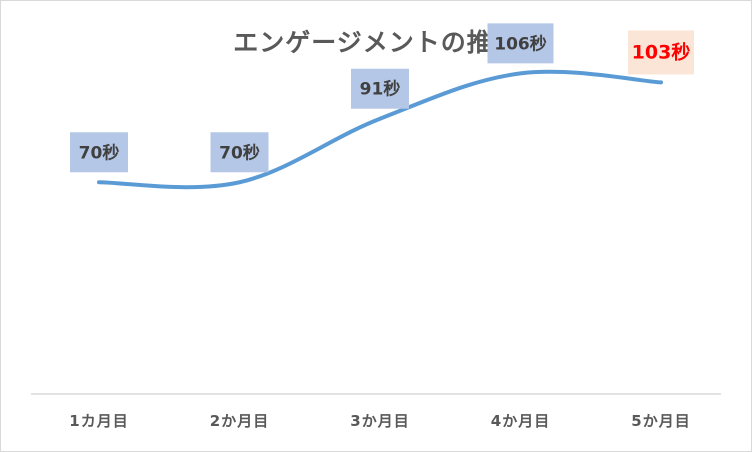 The image size is (752, 452). Describe the element at coordinates (98, 421) in the screenshot. I see `category-label: 1カ月目` at that location.